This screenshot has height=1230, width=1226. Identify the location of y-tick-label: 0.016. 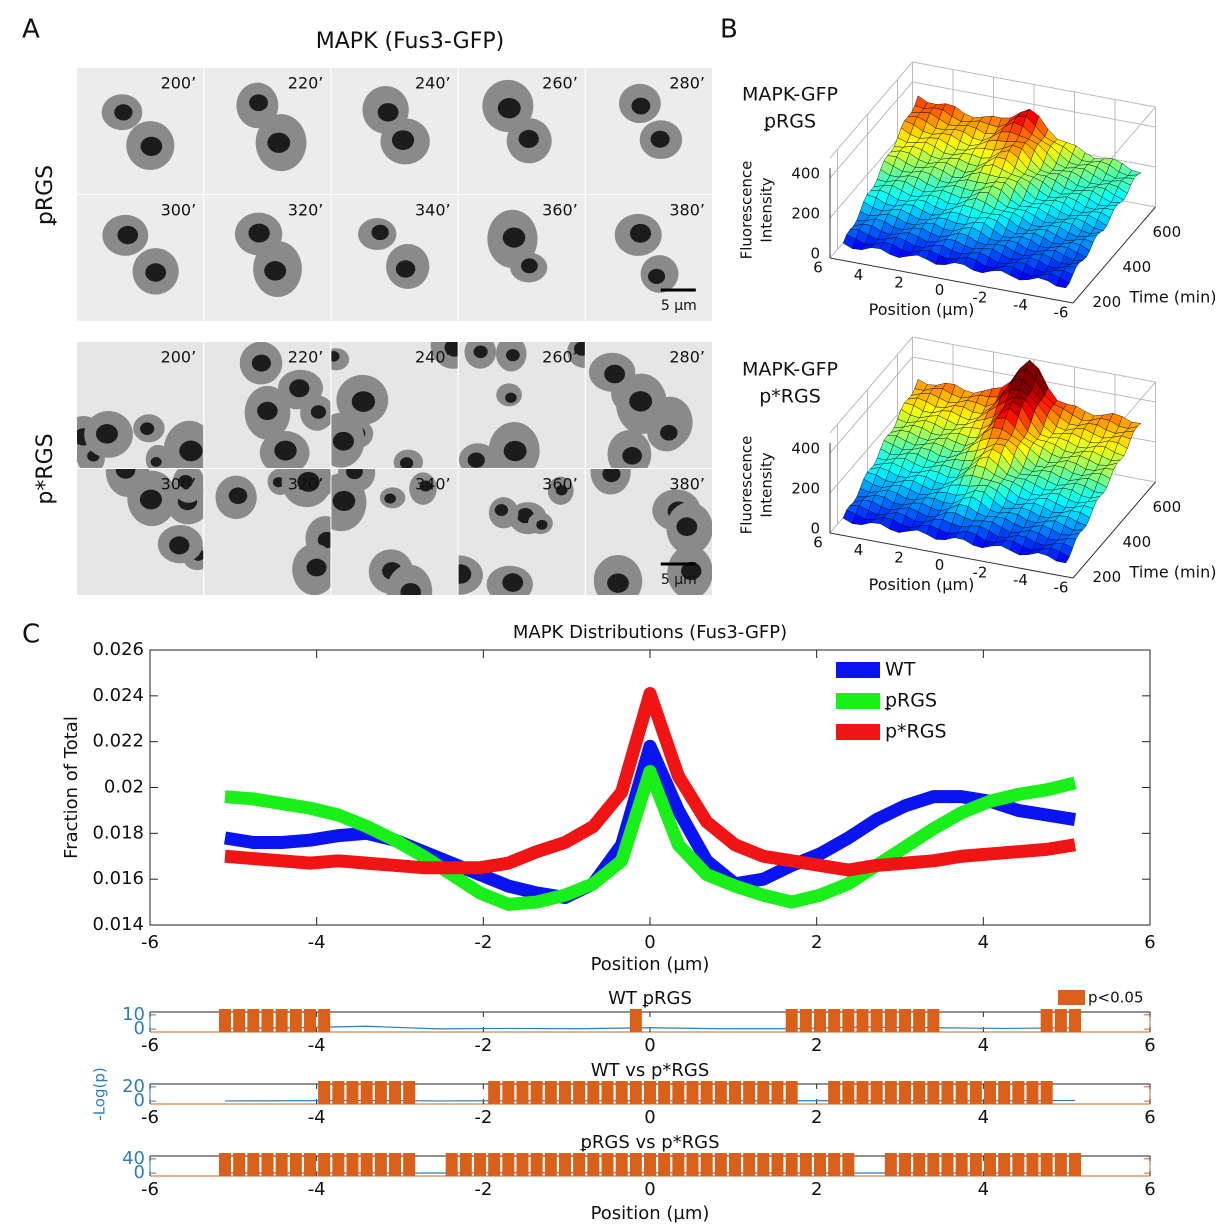
(118, 878).